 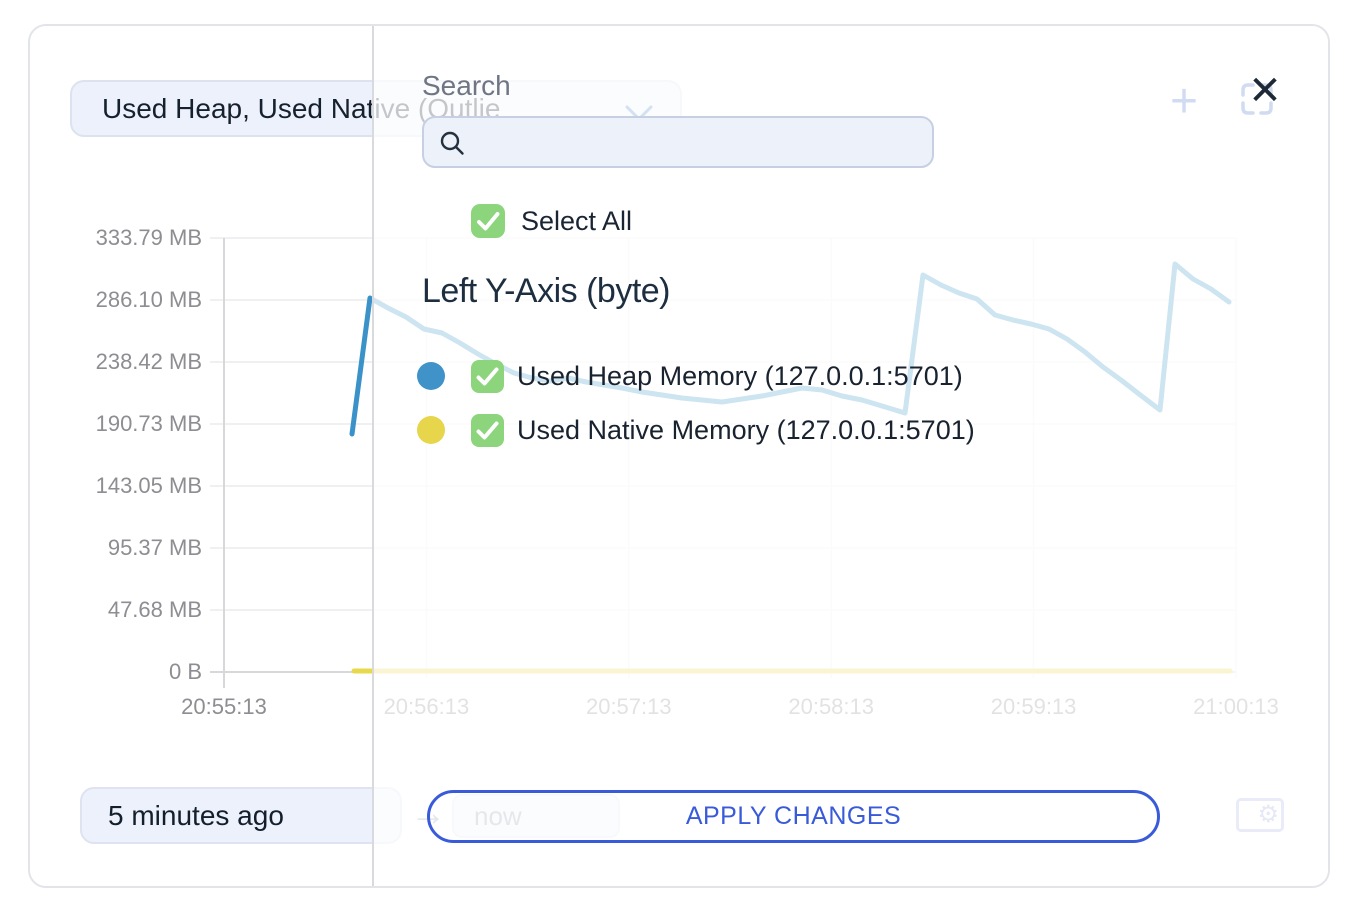 I want to click on used-native-checkbox, so click(x=487, y=430).